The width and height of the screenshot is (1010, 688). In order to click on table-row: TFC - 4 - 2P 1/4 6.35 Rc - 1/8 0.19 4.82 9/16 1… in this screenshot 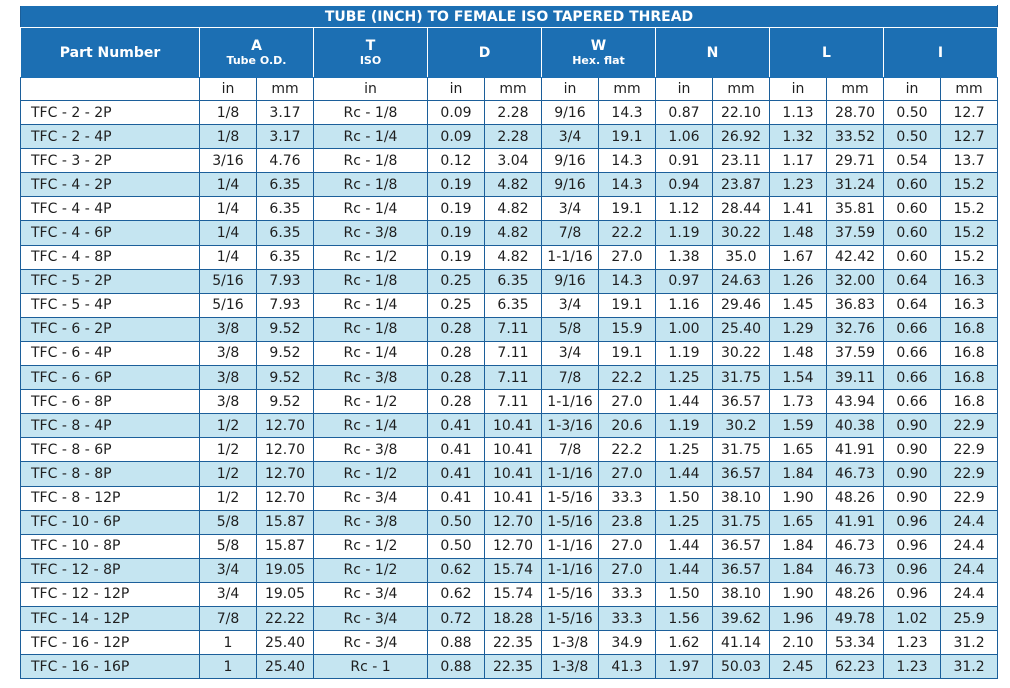, I will do `click(509, 185)`.